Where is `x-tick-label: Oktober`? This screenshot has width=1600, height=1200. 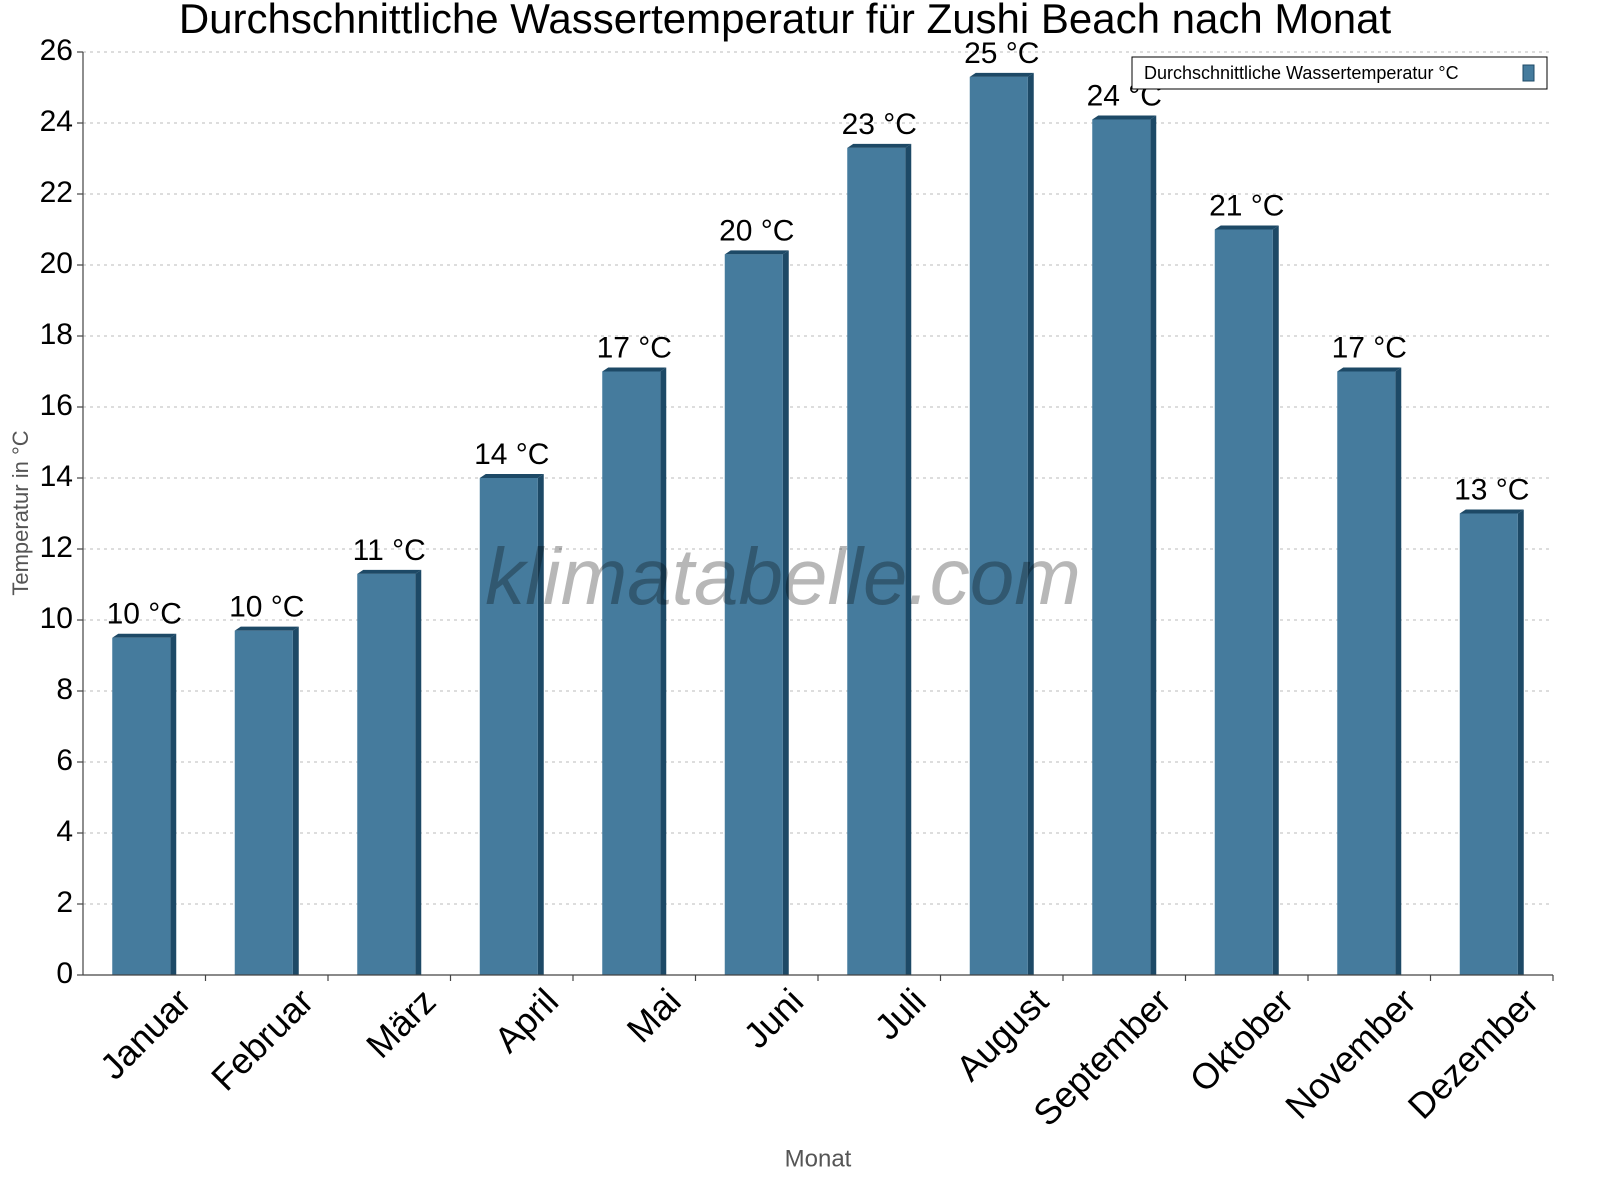
x-tick-label: Oktober is located at coordinates (1242, 1040).